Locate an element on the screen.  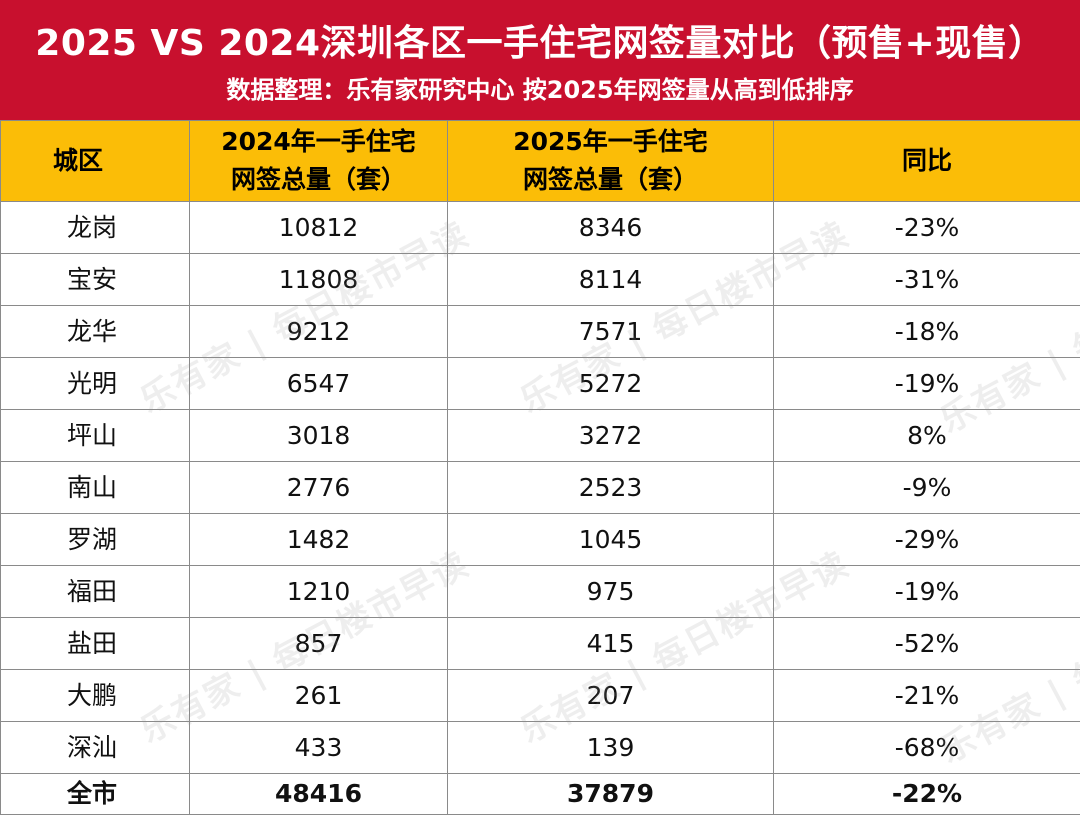
sales-2025-cell: 207 is located at coordinates (610, 695).